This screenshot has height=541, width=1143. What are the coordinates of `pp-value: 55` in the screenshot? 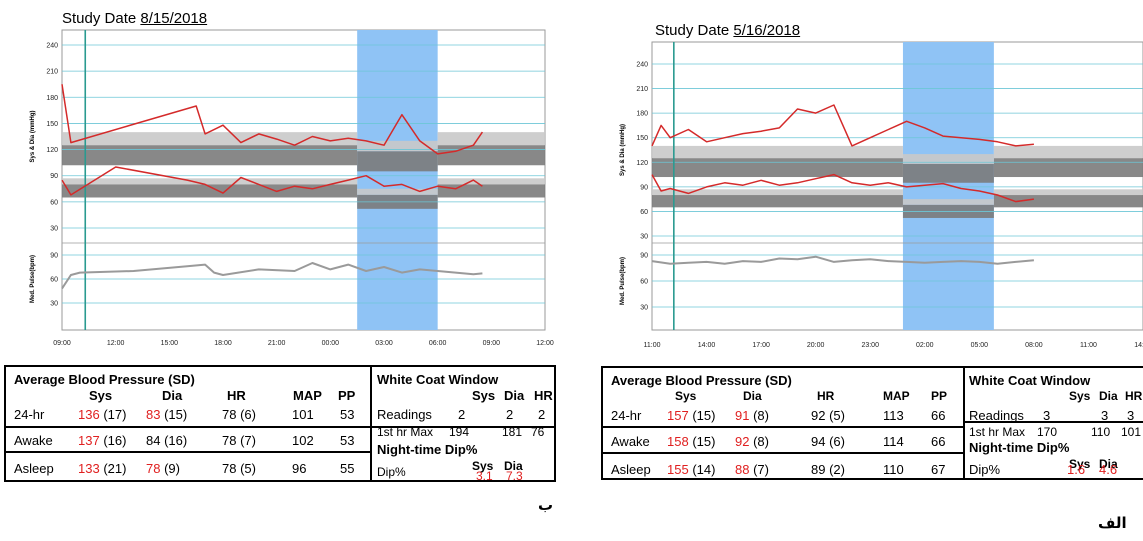 It's located at (347, 468).